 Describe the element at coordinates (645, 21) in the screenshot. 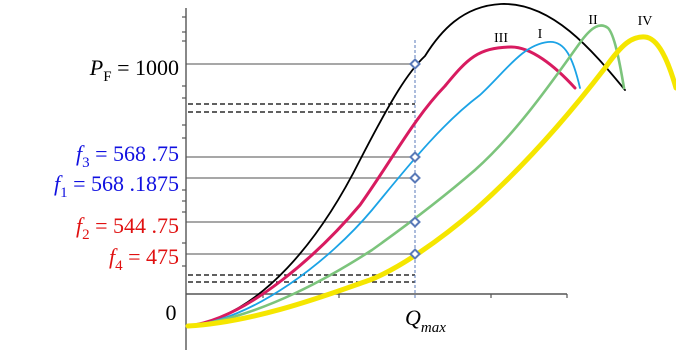

I see `curve-label-IV: IV` at that location.